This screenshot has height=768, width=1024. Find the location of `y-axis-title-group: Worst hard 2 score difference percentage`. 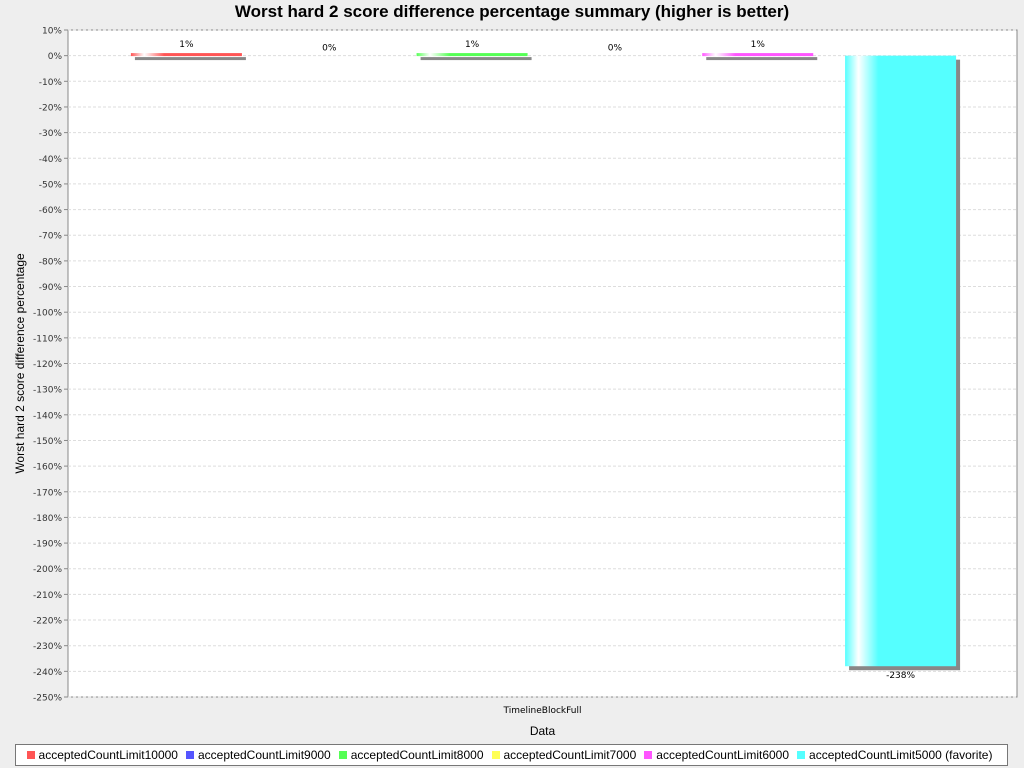

y-axis-title-group: Worst hard 2 score difference percentage is located at coordinates (20, 363).